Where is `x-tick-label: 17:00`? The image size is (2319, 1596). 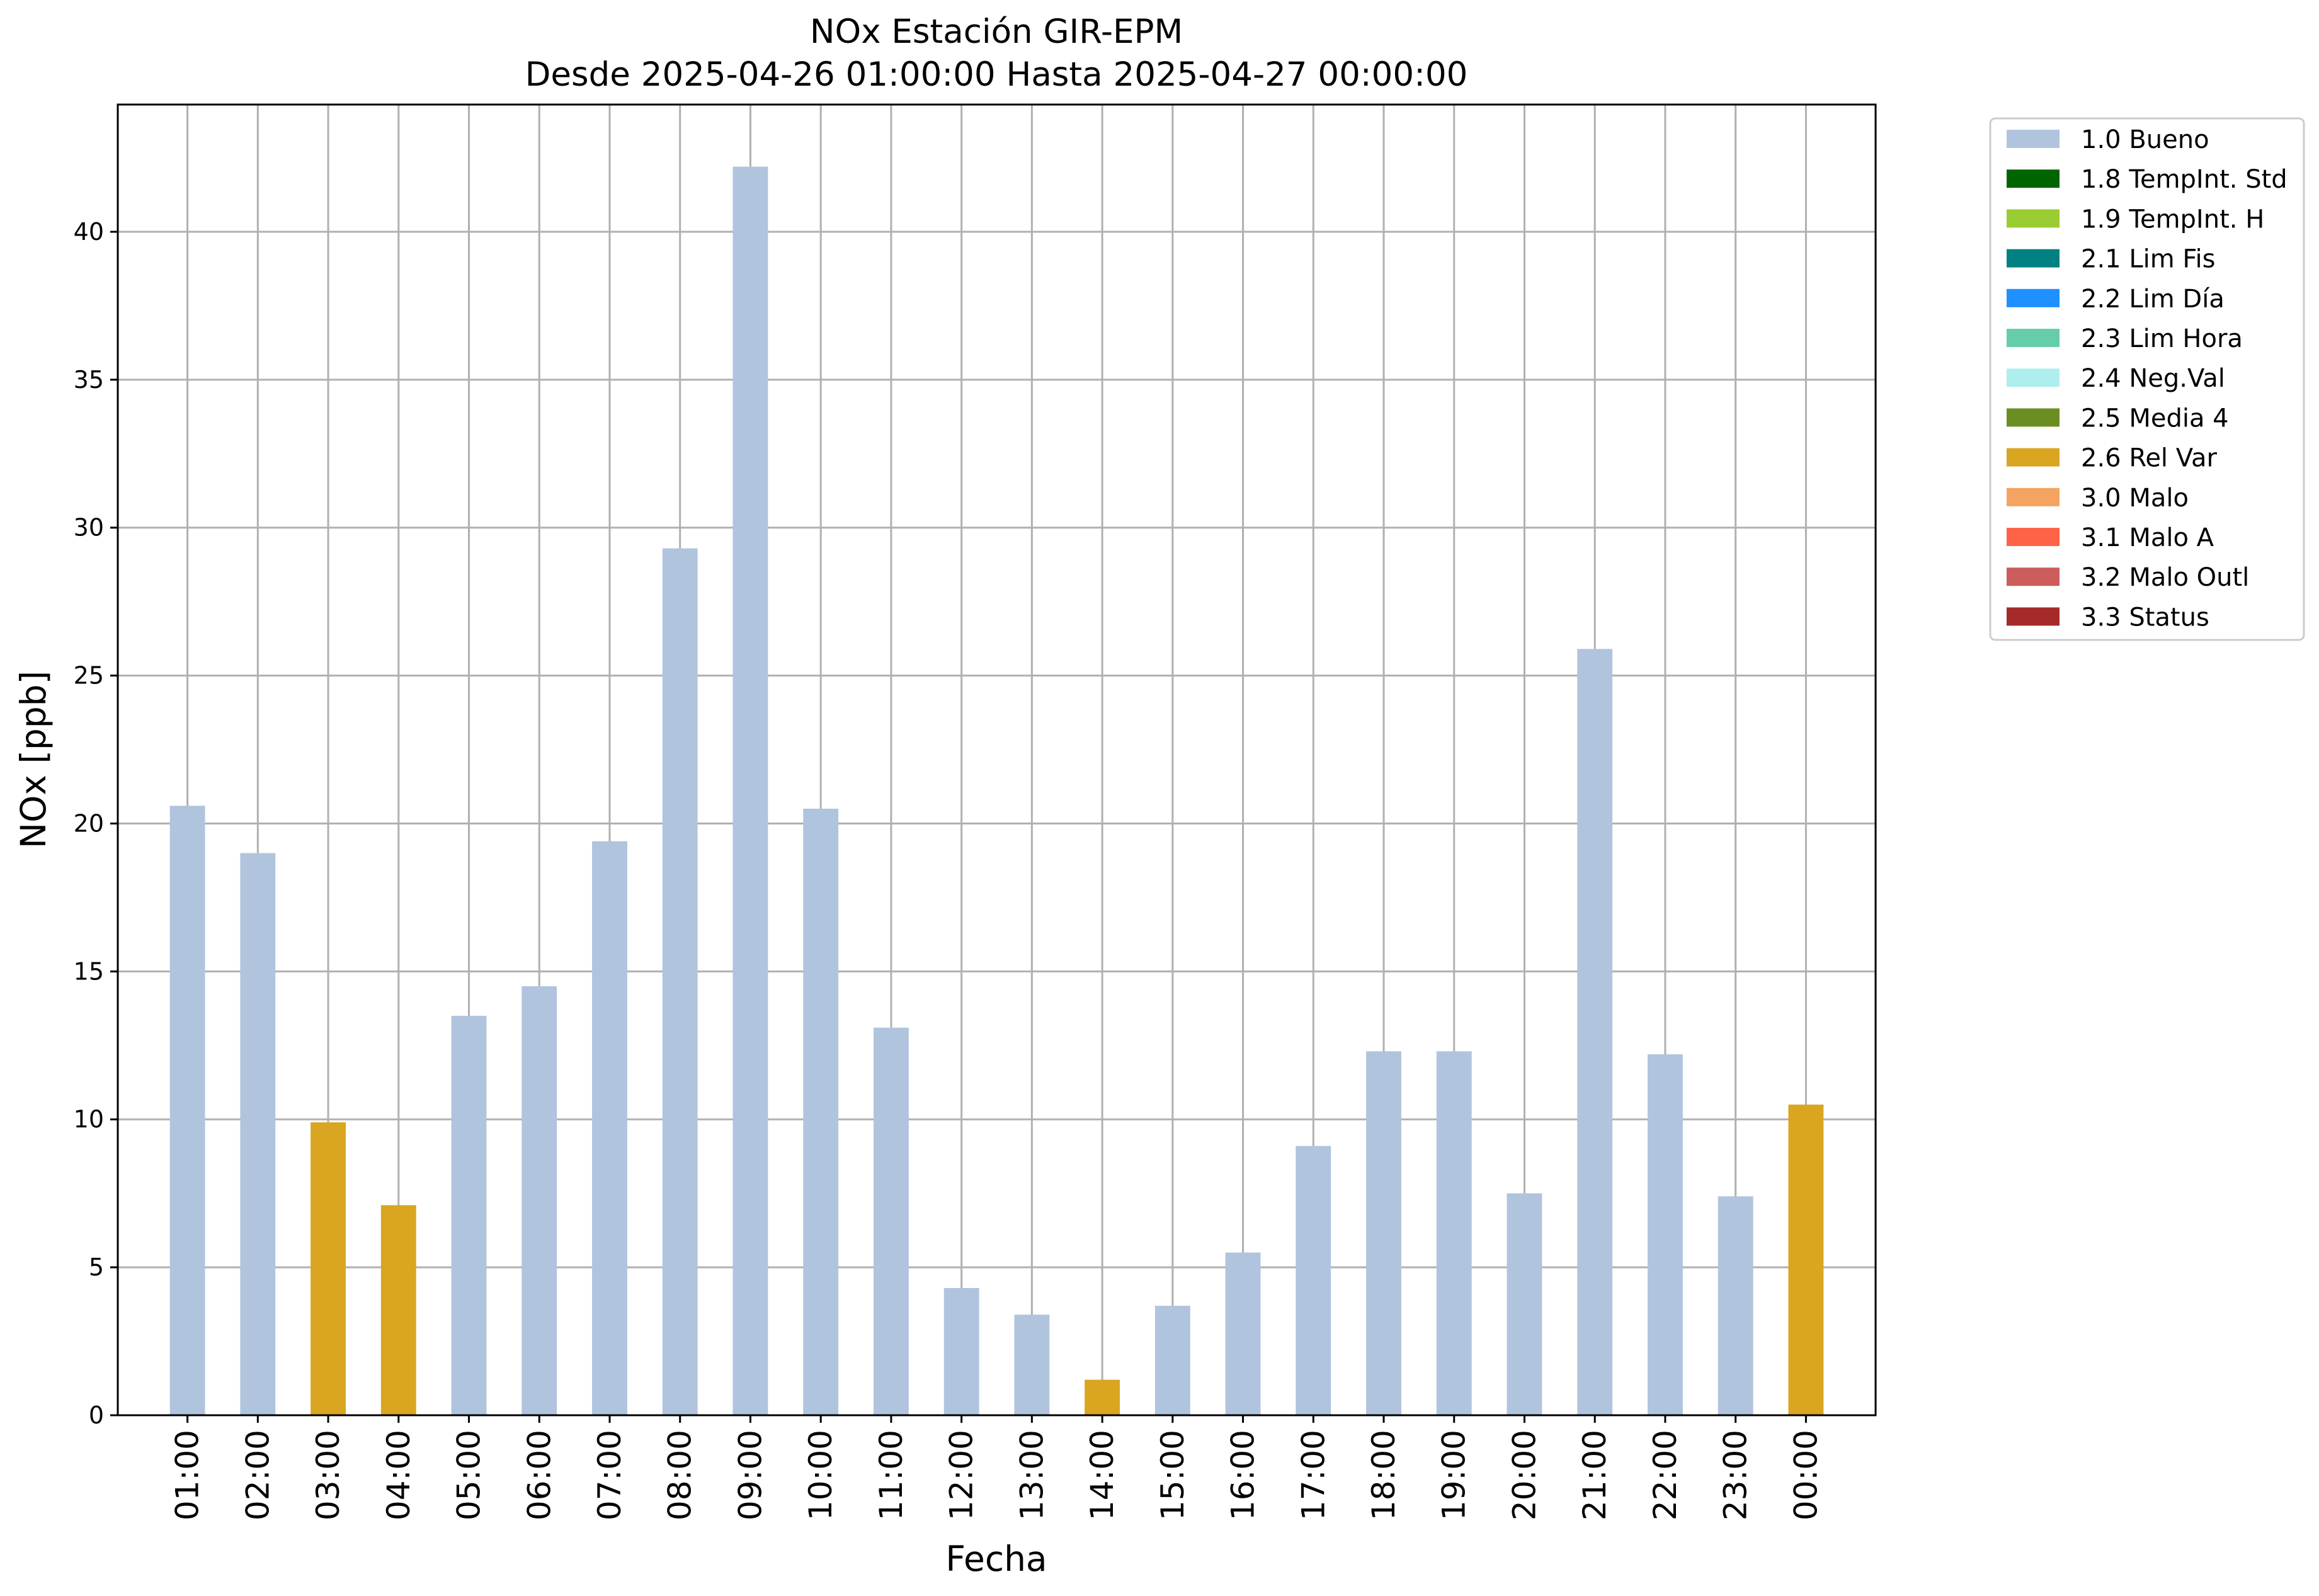
x-tick-label: 17:00 is located at coordinates (1313, 1475).